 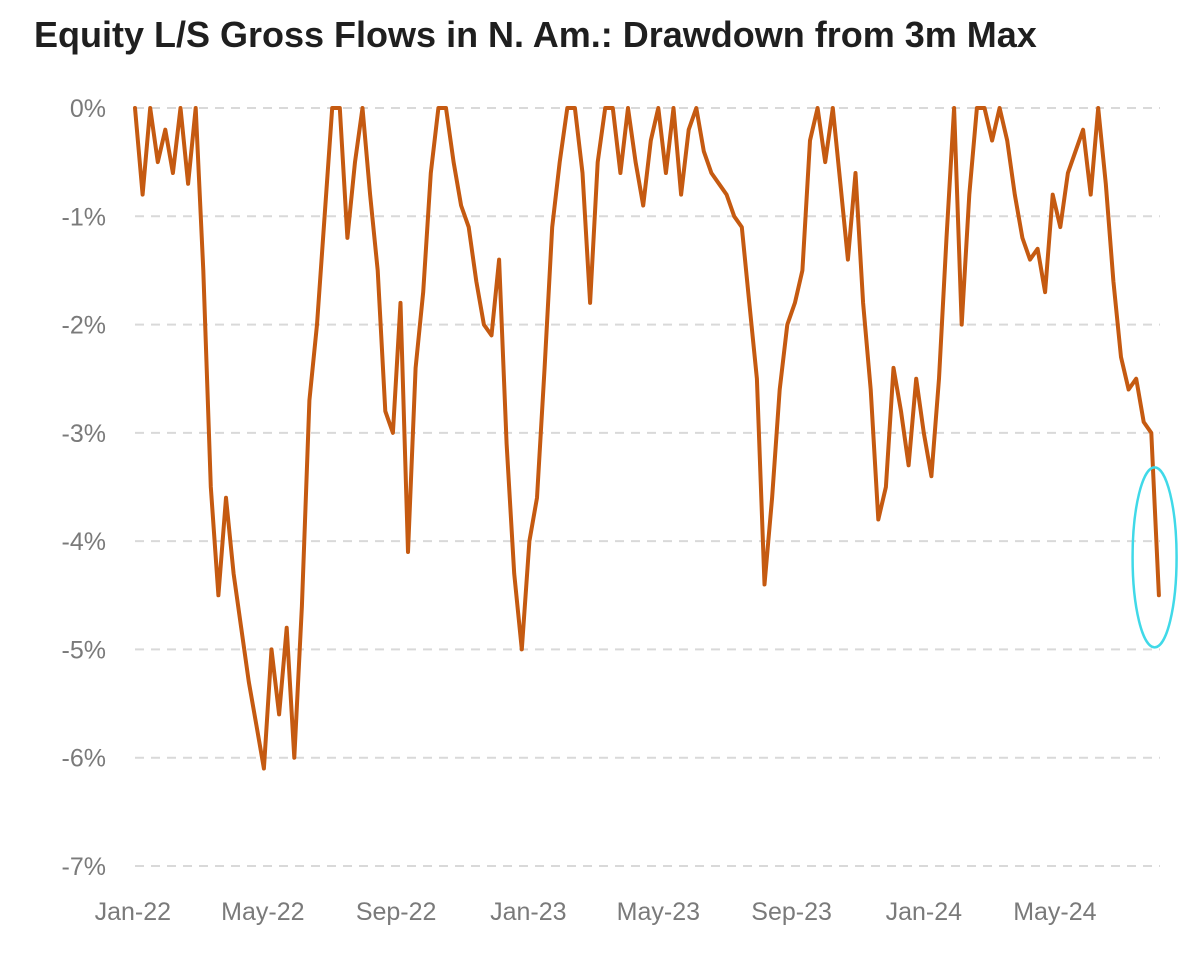 What do you see at coordinates (84, 542) in the screenshot?
I see `y-tick-label: -4%` at bounding box center [84, 542].